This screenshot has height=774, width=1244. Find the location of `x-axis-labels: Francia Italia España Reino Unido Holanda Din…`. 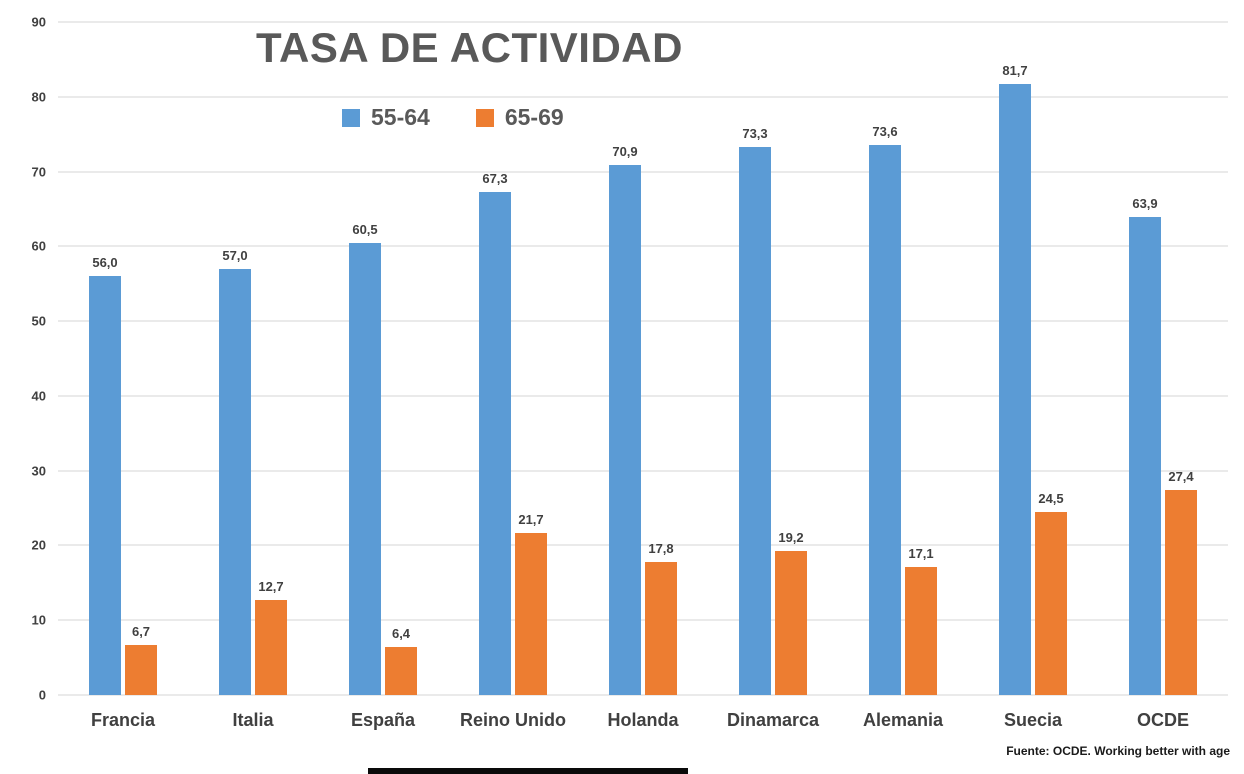

x-axis-labels: Francia Italia España Reino Unido Holanda Din… is located at coordinates (643, 720).